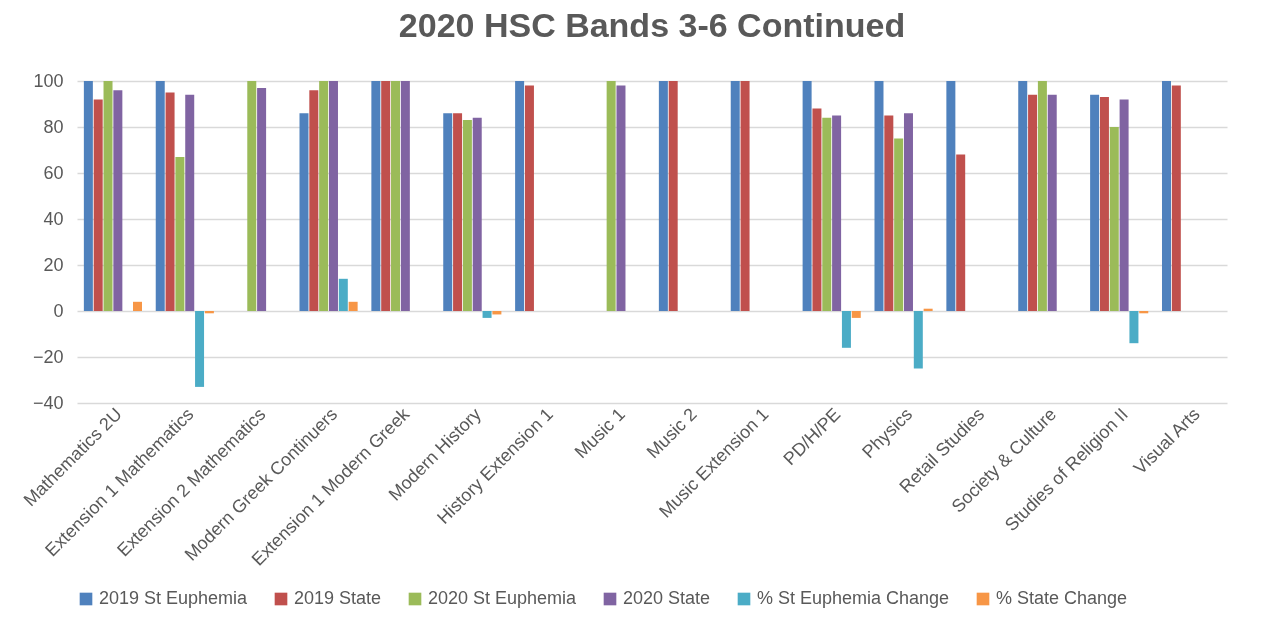 The height and width of the screenshot is (638, 1284). I want to click on legend-label: 2020 State, so click(667, 598).